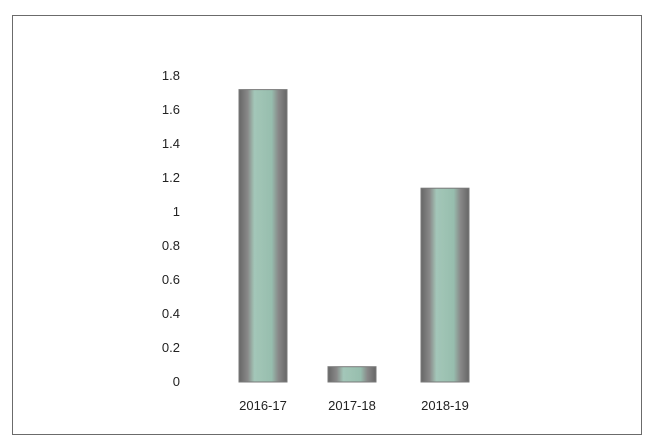 This screenshot has height=435, width=654. I want to click on x-axis-ticks: 2016-17 2017-18 2018-19, so click(354, 405).